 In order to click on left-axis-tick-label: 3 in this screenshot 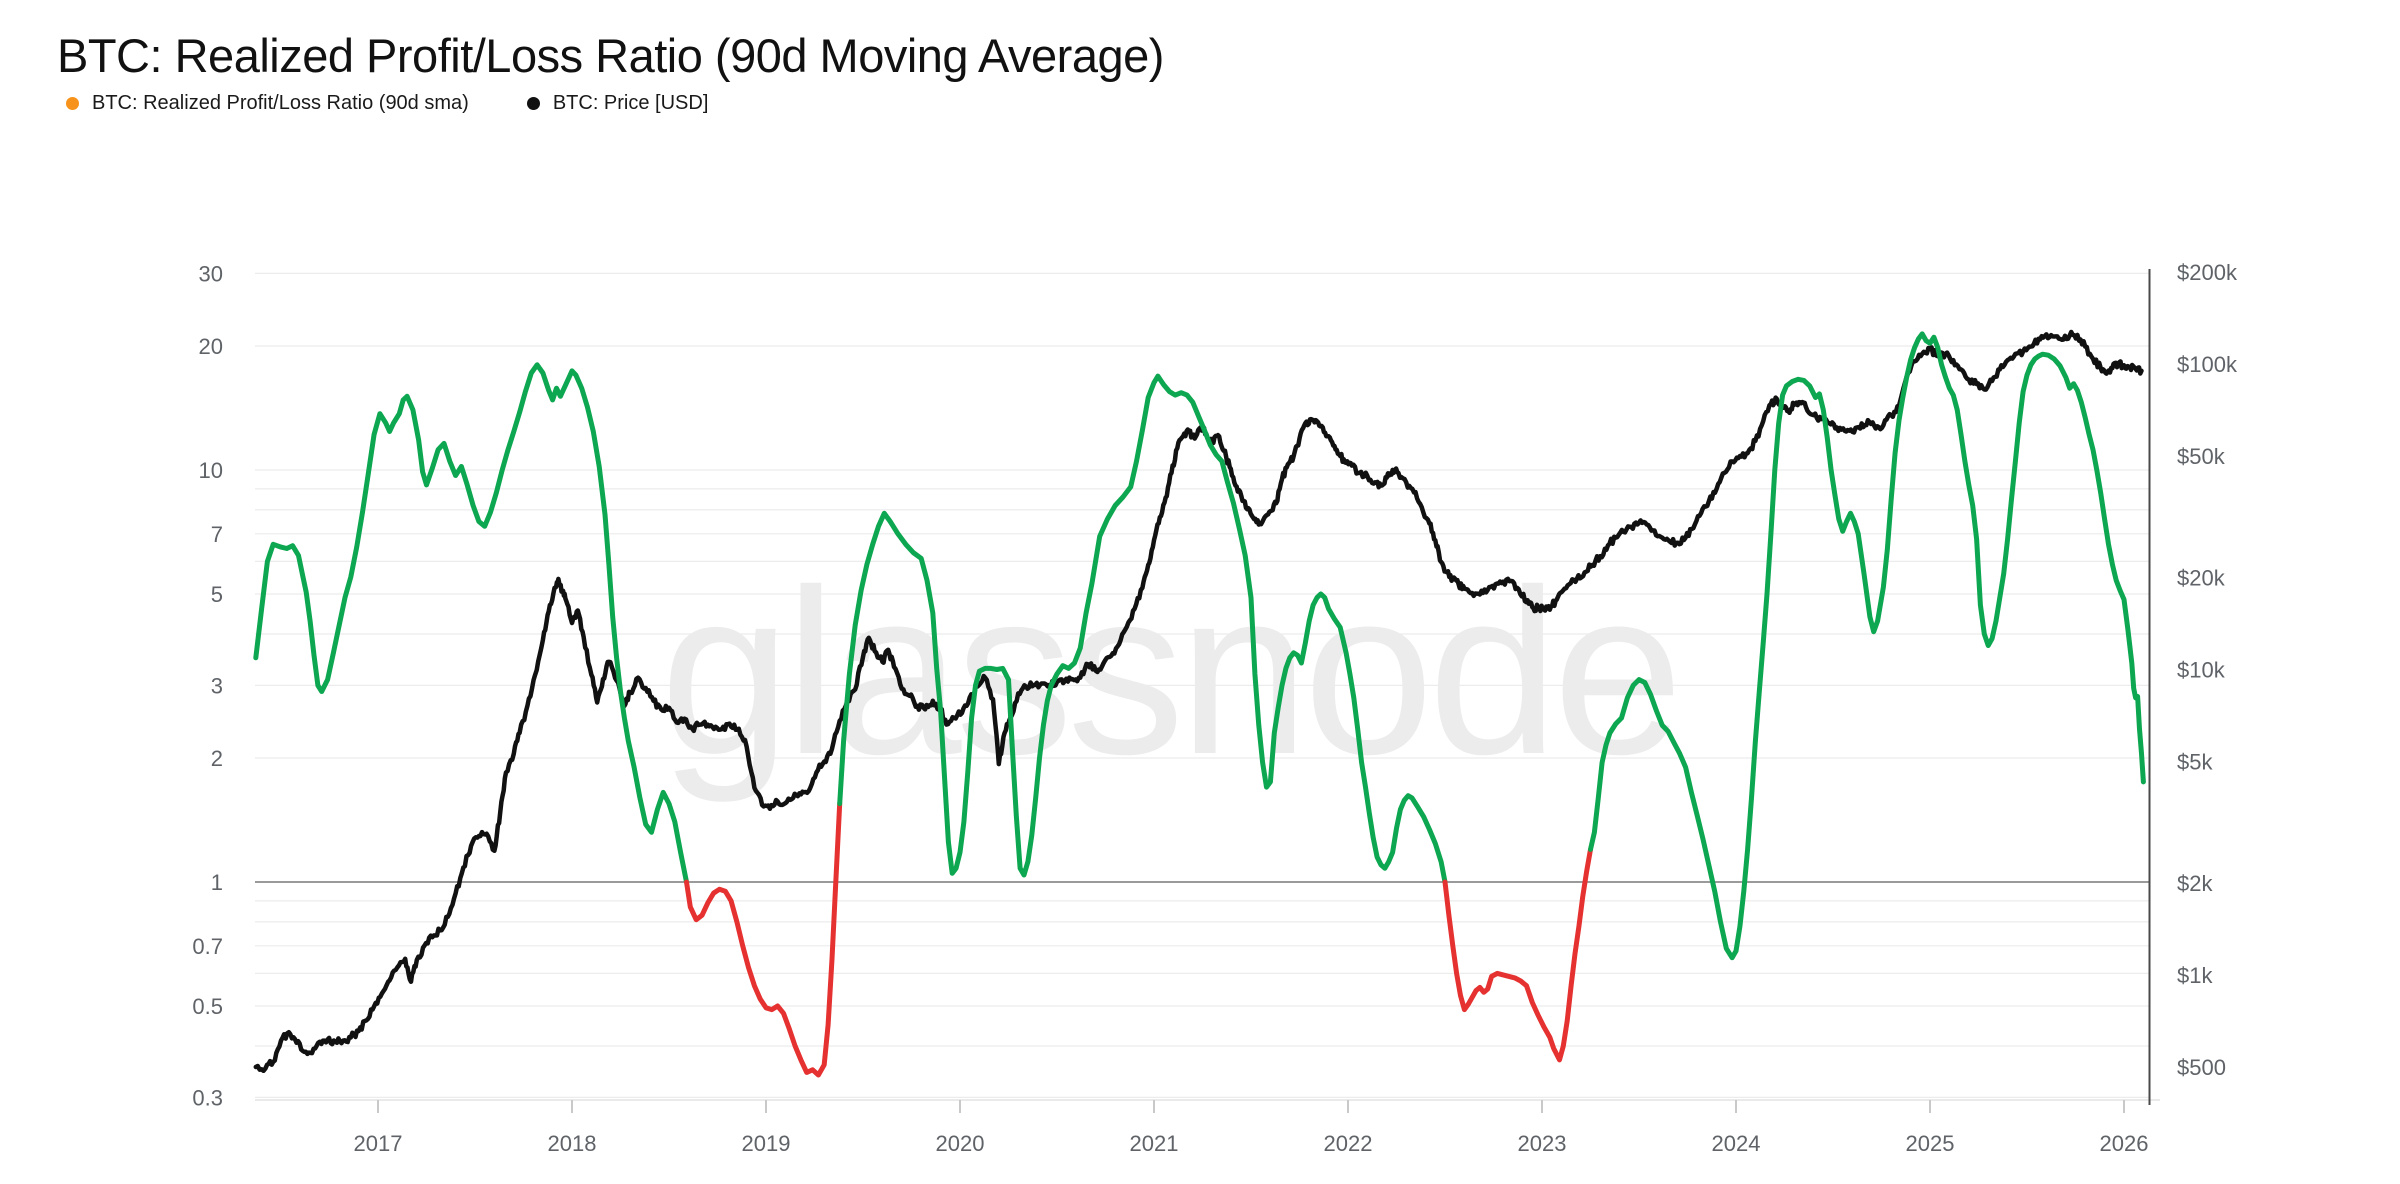, I will do `click(217, 685)`.